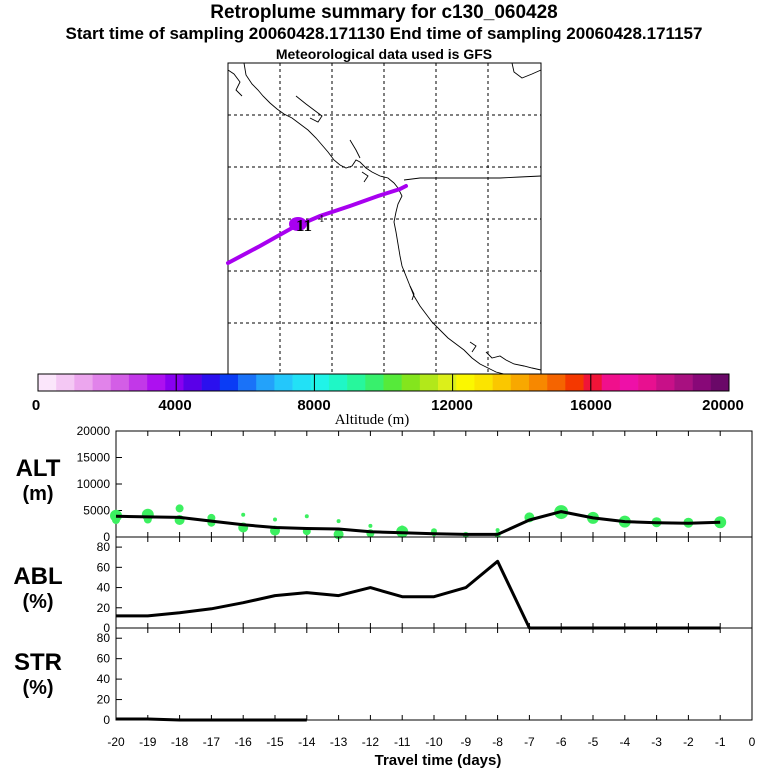 This screenshot has height=768, width=768. I want to click on trajectory-source-blob, so click(298, 224).